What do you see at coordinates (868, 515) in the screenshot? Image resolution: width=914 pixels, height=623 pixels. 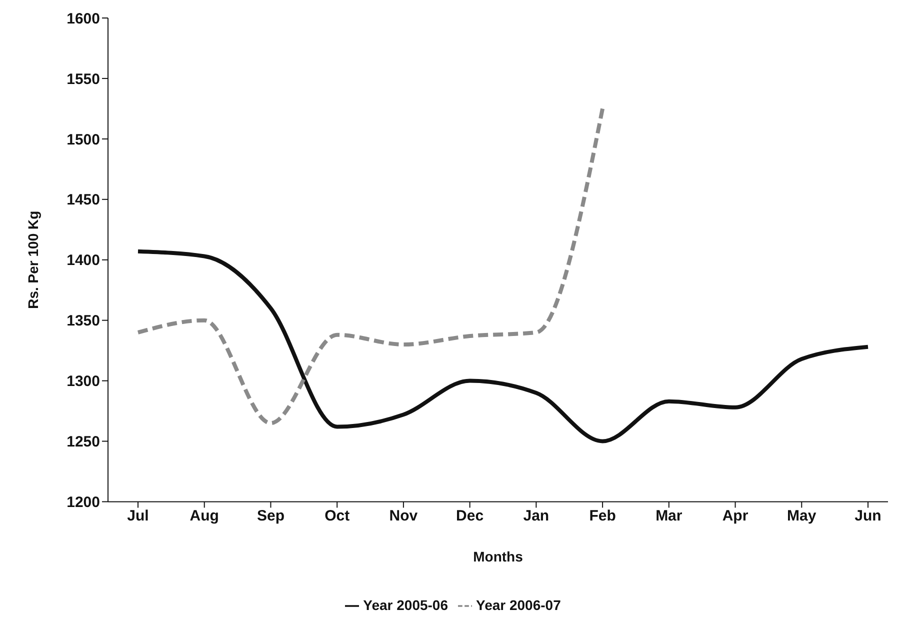 I see `x-tick-label: Jun` at bounding box center [868, 515].